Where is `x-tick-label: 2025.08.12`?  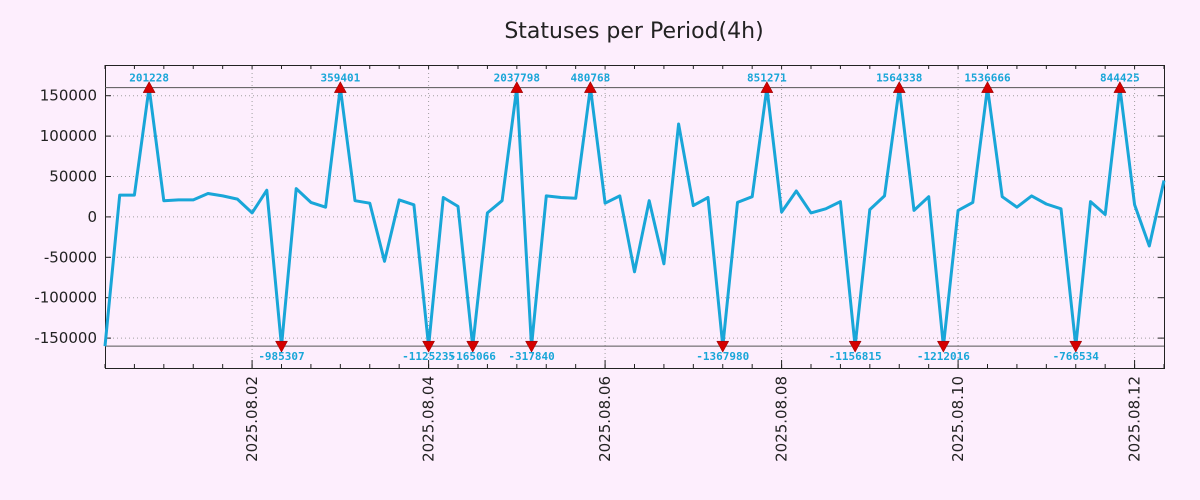
x-tick-label: 2025.08.12 is located at coordinates (1135, 419).